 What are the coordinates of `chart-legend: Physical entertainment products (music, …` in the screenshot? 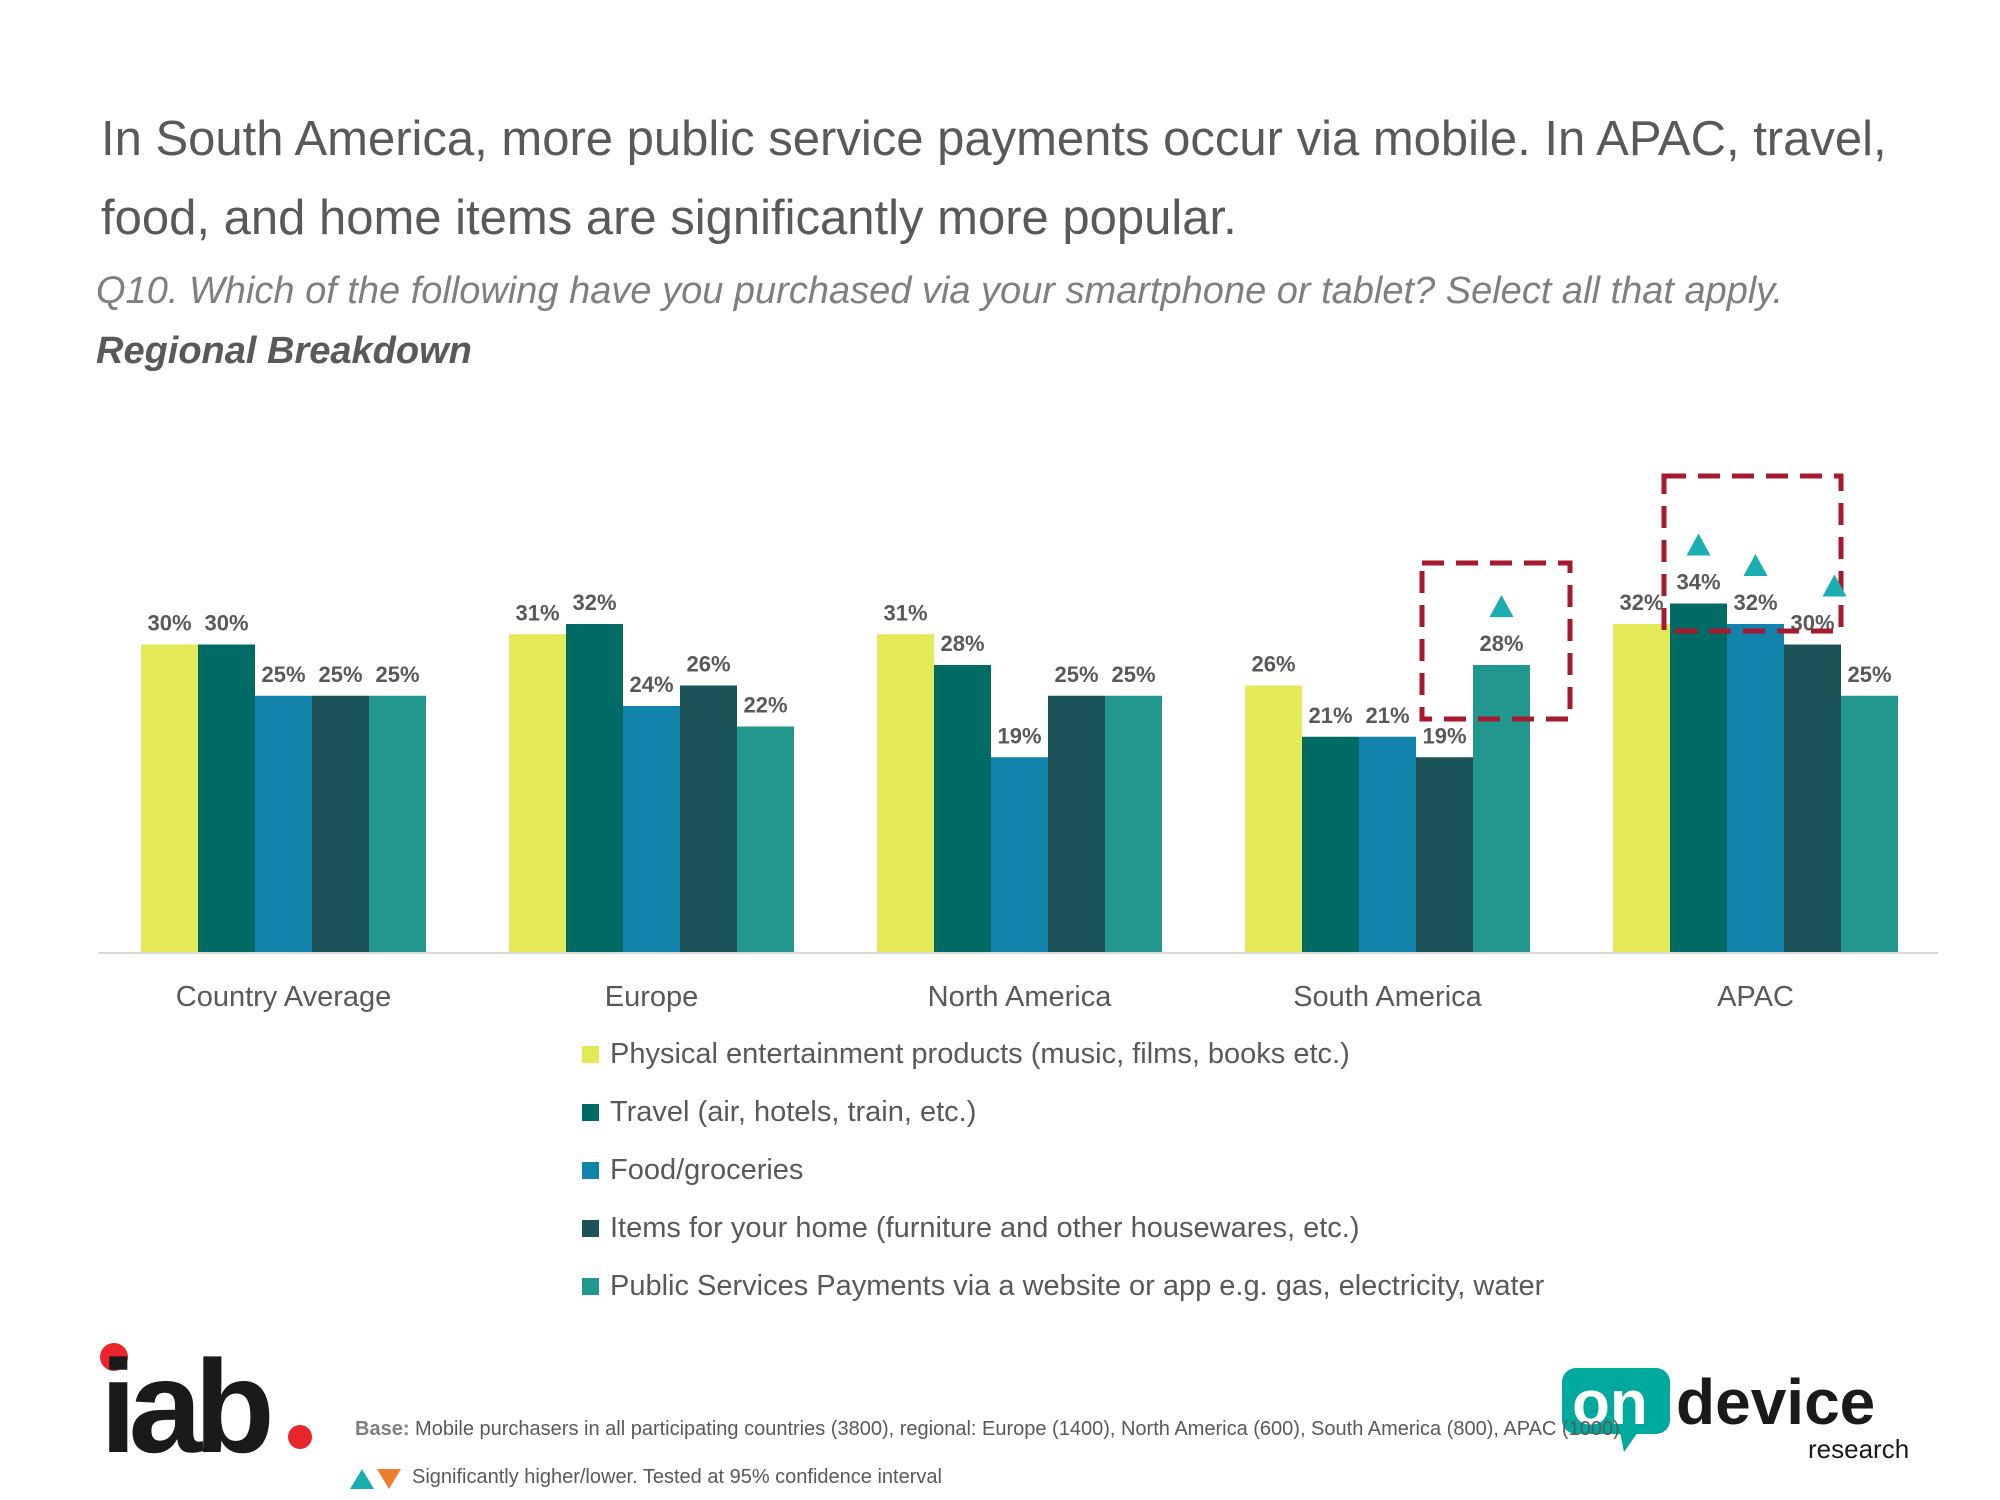 It's located at (1063, 1170).